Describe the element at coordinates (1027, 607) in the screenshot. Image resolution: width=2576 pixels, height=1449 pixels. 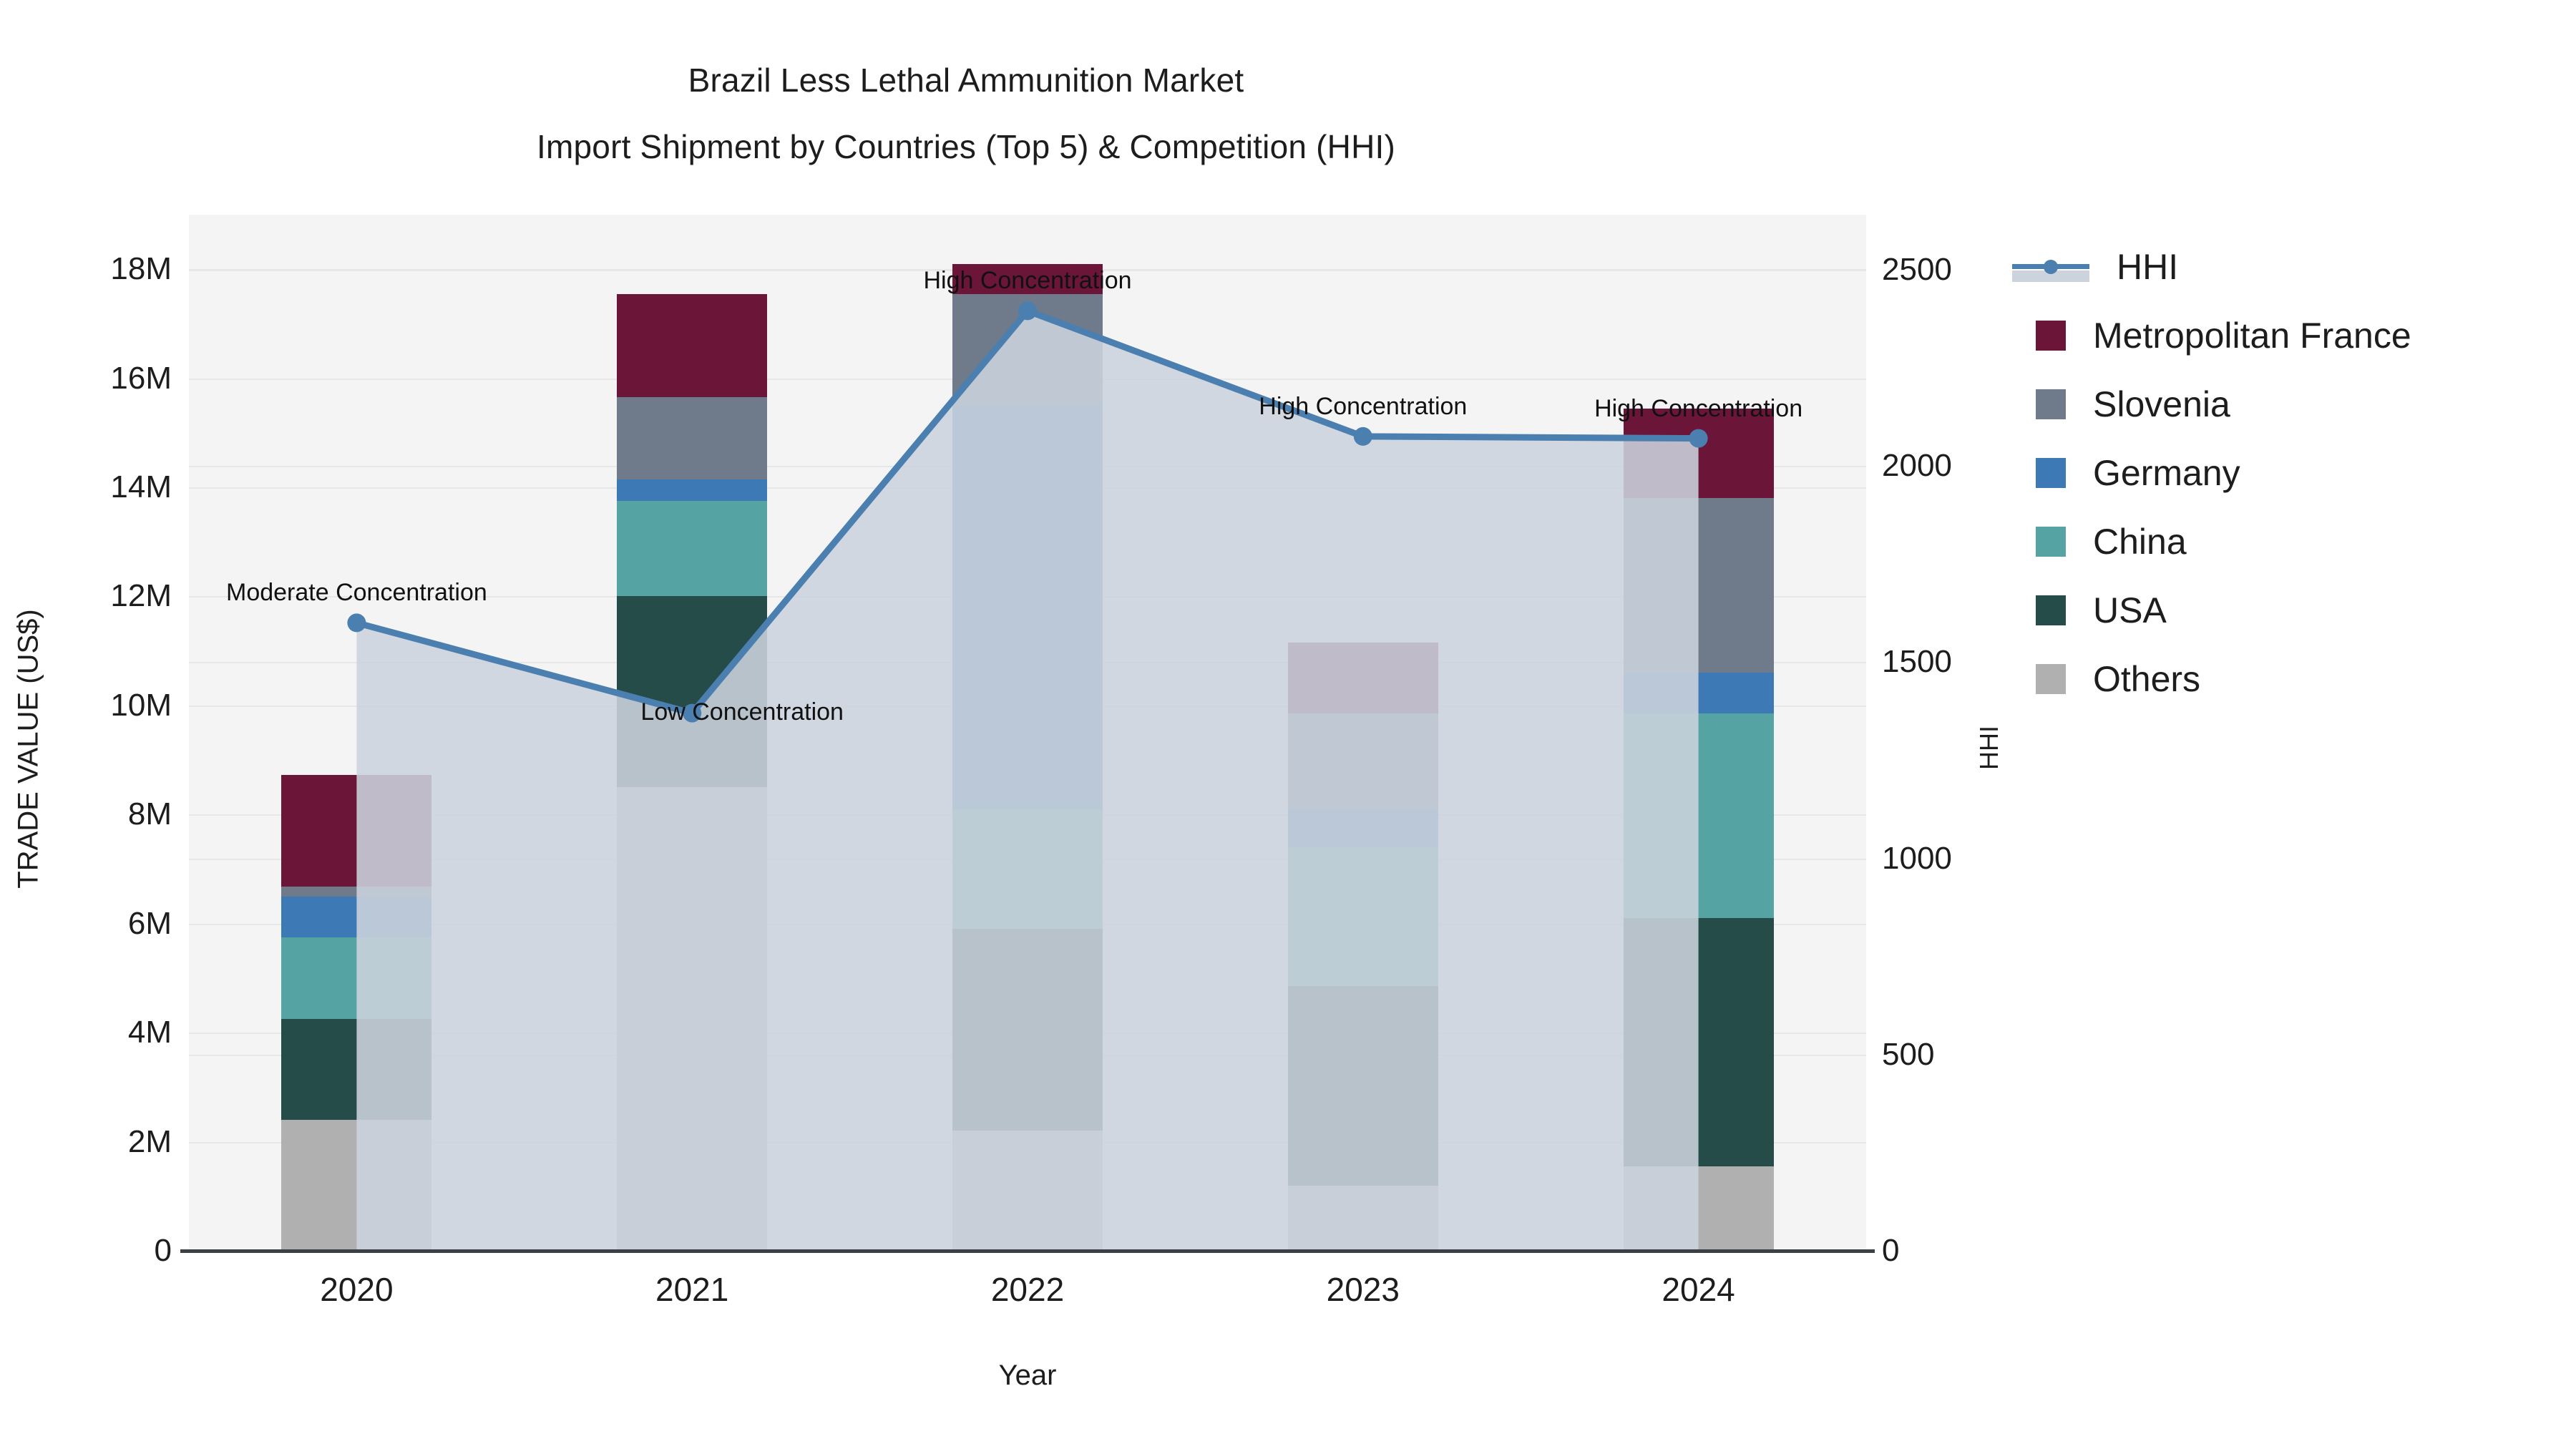
I see `bar-segment-2022-germany` at that location.